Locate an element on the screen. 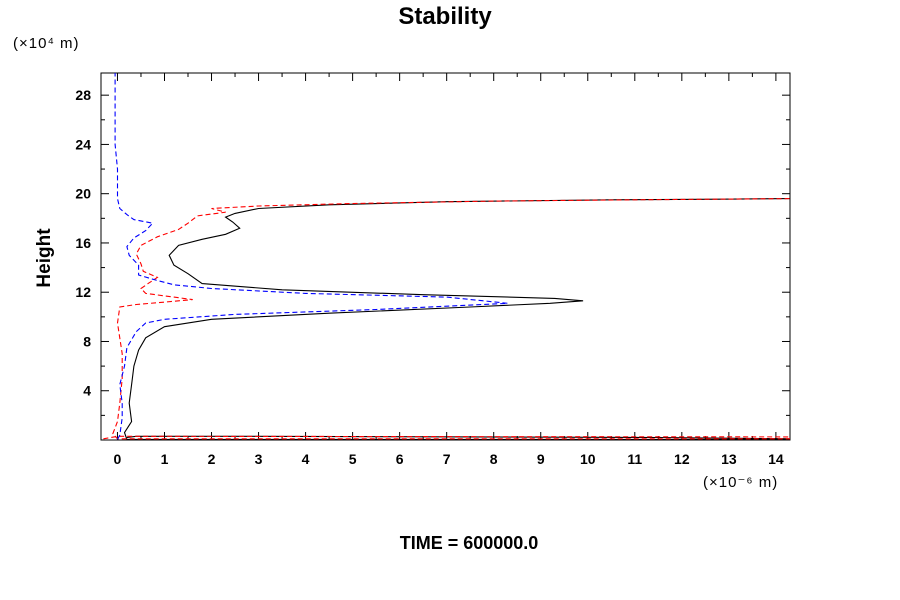 The height and width of the screenshot is (600, 900). x-tick-label: 8 is located at coordinates (494, 459).